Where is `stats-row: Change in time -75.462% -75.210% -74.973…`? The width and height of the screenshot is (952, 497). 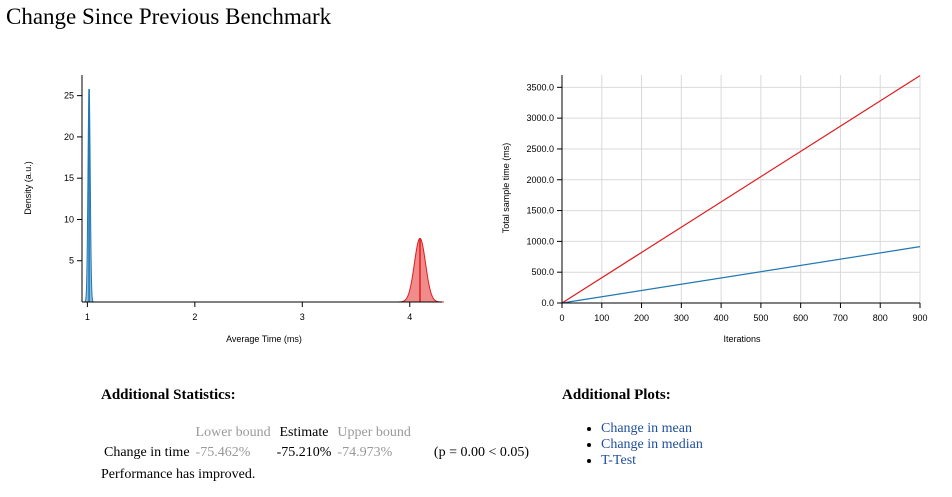 stats-row: Change in time -75.462% -75.210% -74.973… is located at coordinates (316, 453).